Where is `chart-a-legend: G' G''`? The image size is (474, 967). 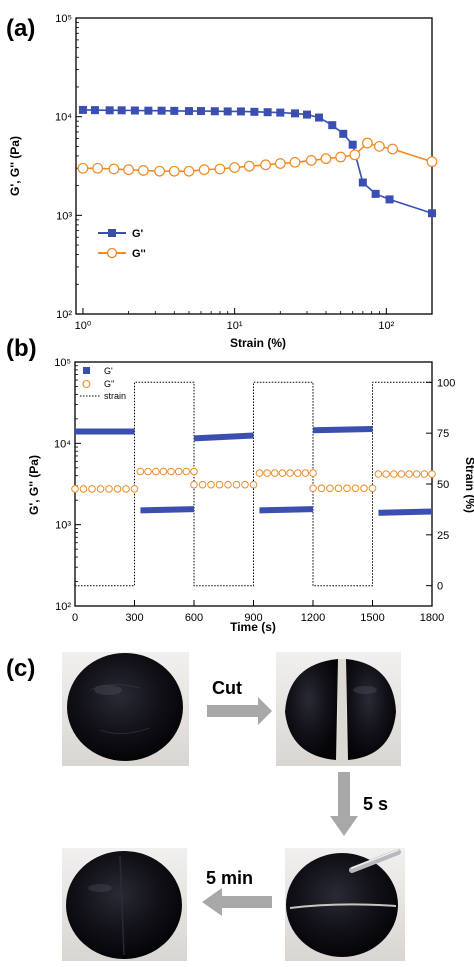 chart-a-legend: G' G'' is located at coordinates (132, 241).